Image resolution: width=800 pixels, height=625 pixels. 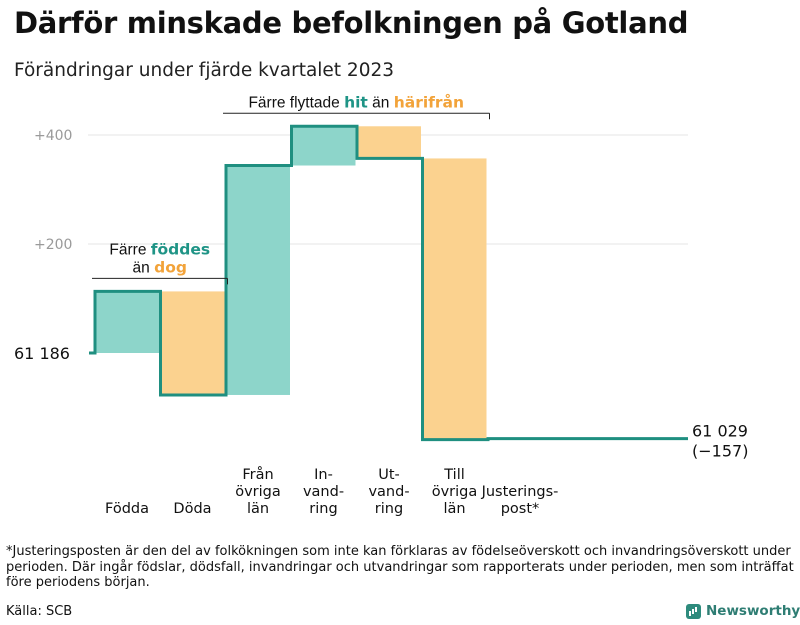 What do you see at coordinates (454, 475) in the screenshot?
I see `category-label-5-0: Till` at bounding box center [454, 475].